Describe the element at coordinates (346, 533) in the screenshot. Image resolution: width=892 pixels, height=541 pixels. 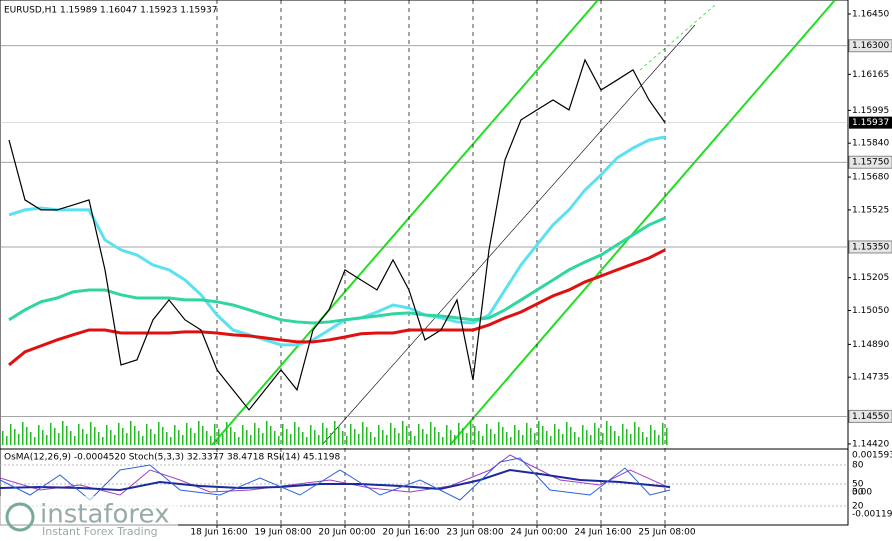
I see `x-tick-label: 20 Jun 00:00` at that location.